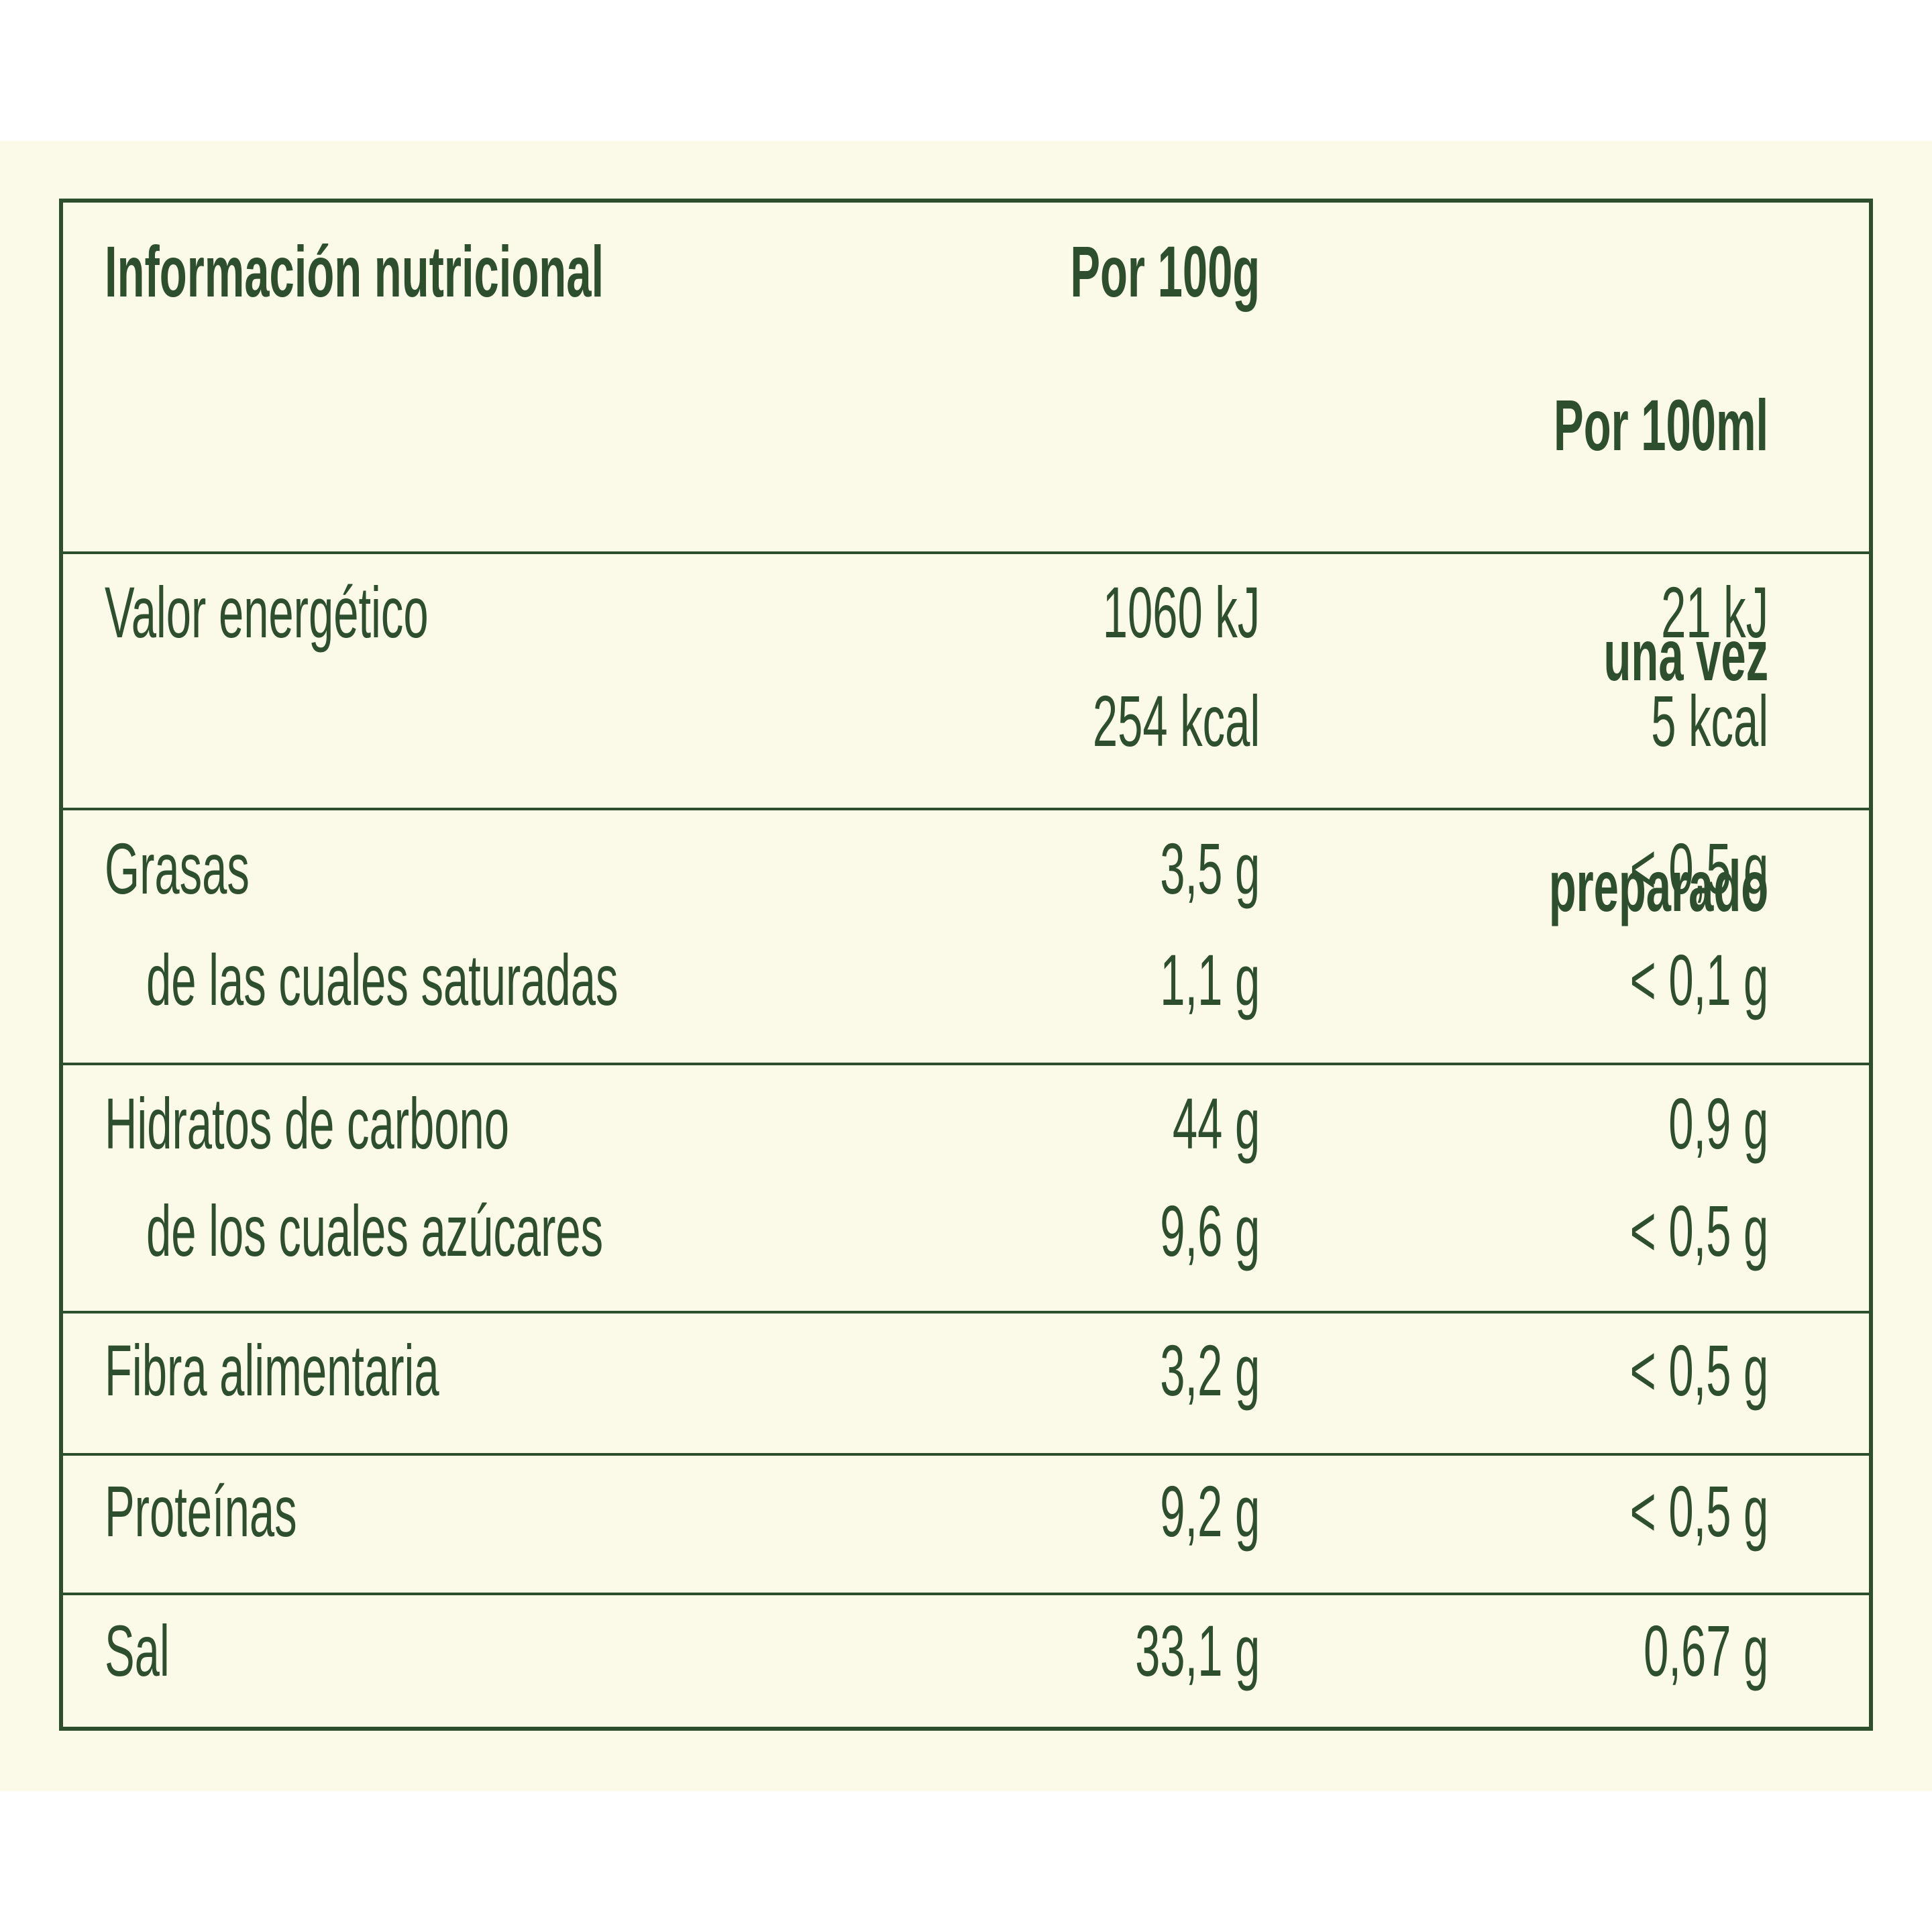  Describe the element at coordinates (354, 271) in the screenshot. I see `table-title: Información nutricional` at that location.